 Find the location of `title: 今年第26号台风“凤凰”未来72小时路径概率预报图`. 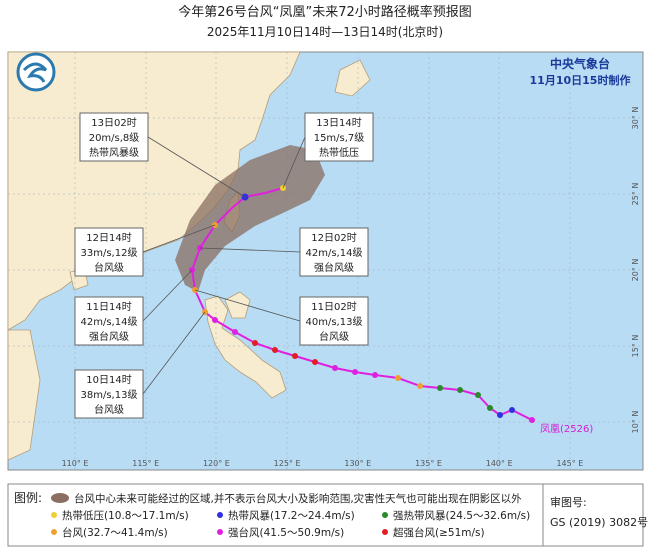

title: 今年第26号台风“凤凰”未来72小时路径概率预报图 is located at coordinates (325, 12).